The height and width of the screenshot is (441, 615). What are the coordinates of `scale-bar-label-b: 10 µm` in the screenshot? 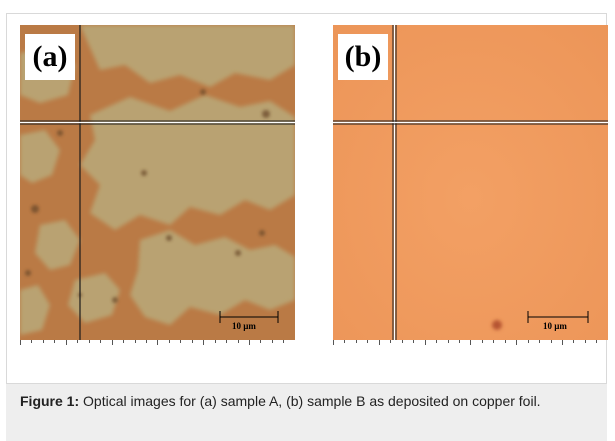 It's located at (555, 326).